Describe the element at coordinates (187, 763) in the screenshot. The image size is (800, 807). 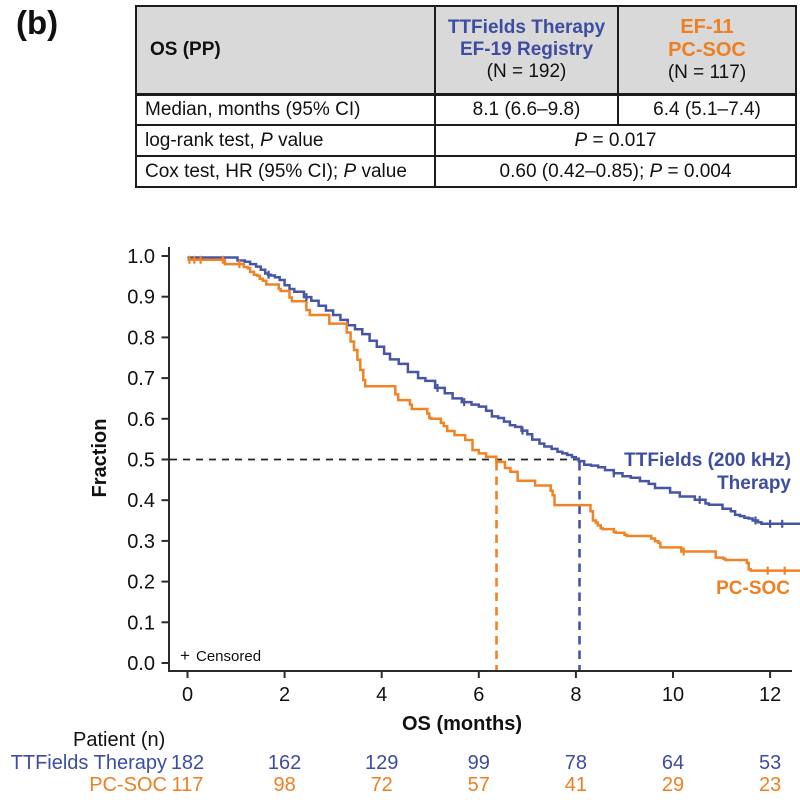
I see `svg-text: 182` at that location.